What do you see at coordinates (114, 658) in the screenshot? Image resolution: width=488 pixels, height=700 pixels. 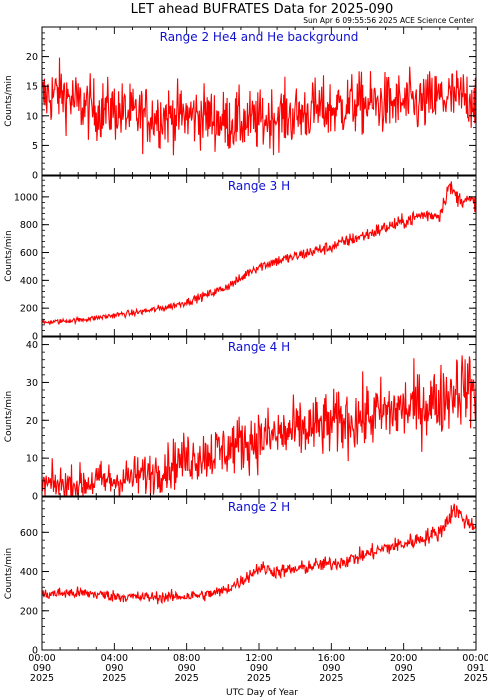 I see `x-tick-label-time: 04:00` at bounding box center [114, 658].